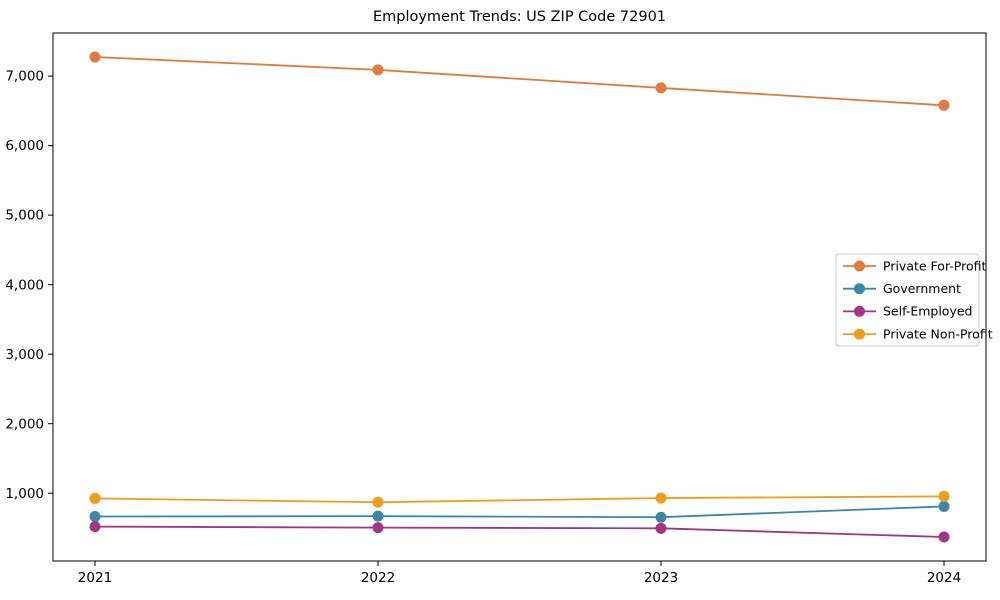 The width and height of the screenshot is (1000, 600). I want to click on data-point-government-2021, so click(95, 517).